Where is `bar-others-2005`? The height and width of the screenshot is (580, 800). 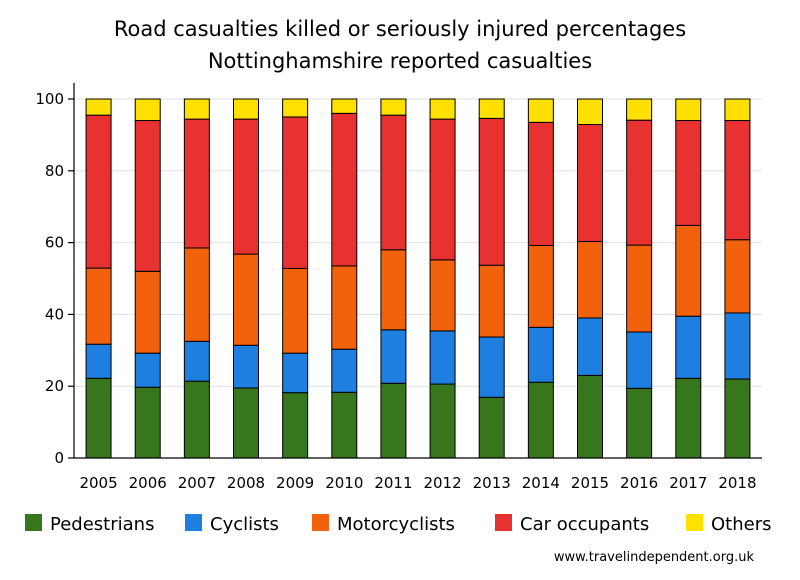 bar-others-2005 is located at coordinates (98, 107).